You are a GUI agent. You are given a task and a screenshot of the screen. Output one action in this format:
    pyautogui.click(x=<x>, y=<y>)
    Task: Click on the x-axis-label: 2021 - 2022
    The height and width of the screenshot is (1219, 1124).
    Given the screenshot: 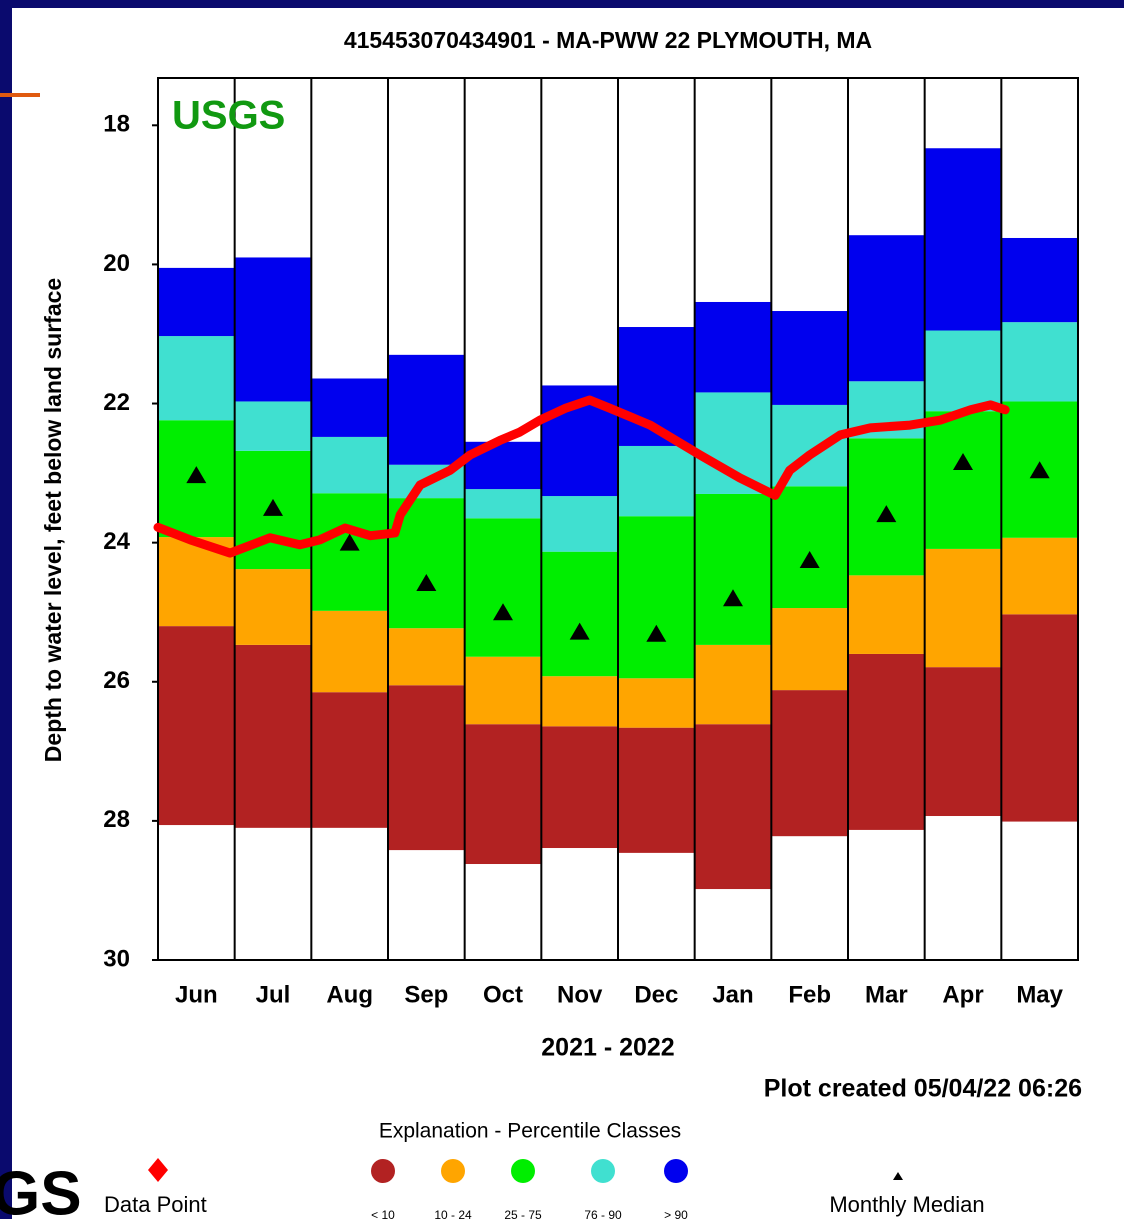 What is the action you would take?
    pyautogui.click(x=607, y=1048)
    